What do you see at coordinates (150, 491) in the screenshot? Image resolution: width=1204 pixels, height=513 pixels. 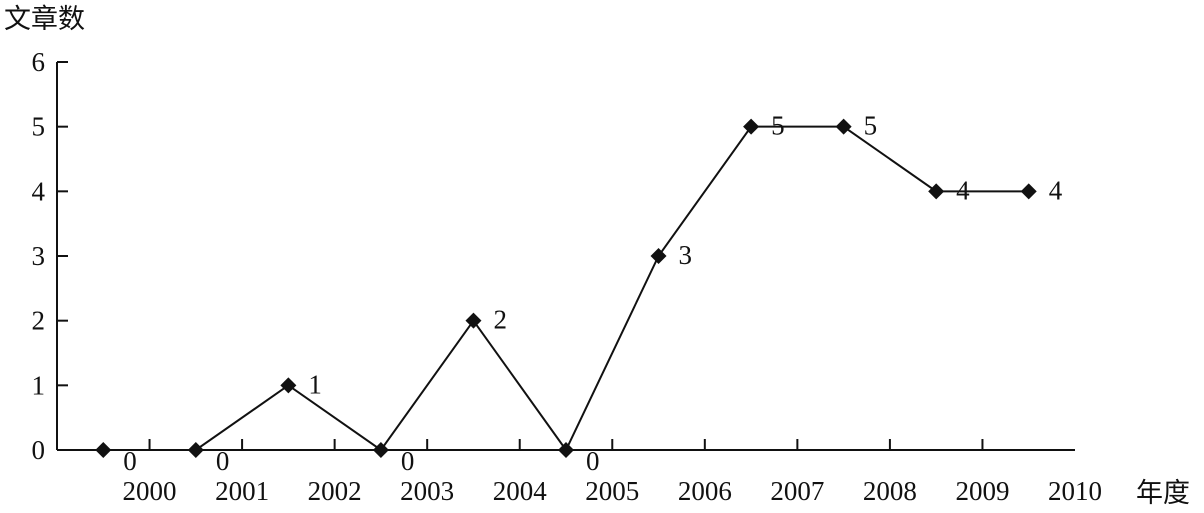 I see `x-tick-label: 2000` at bounding box center [150, 491].